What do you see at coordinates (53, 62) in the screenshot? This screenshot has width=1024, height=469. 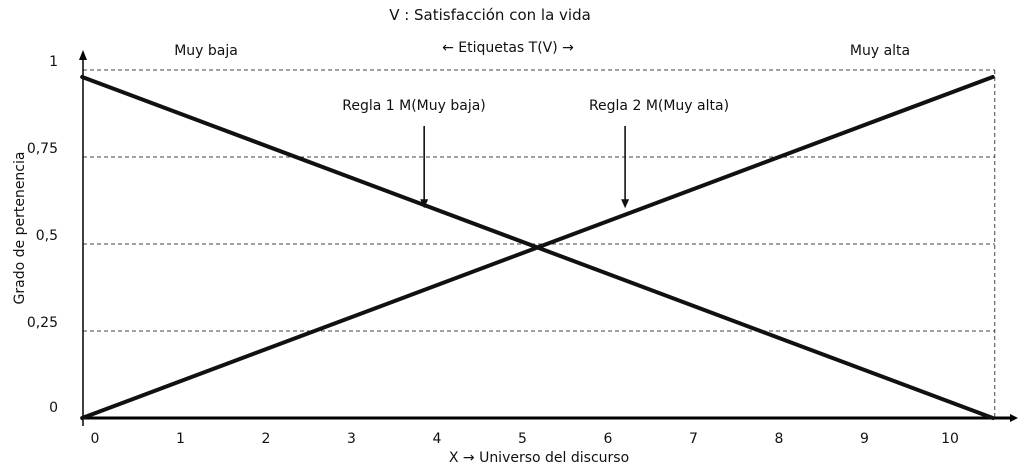 I see `y-tick-label-4: 1` at bounding box center [53, 62].